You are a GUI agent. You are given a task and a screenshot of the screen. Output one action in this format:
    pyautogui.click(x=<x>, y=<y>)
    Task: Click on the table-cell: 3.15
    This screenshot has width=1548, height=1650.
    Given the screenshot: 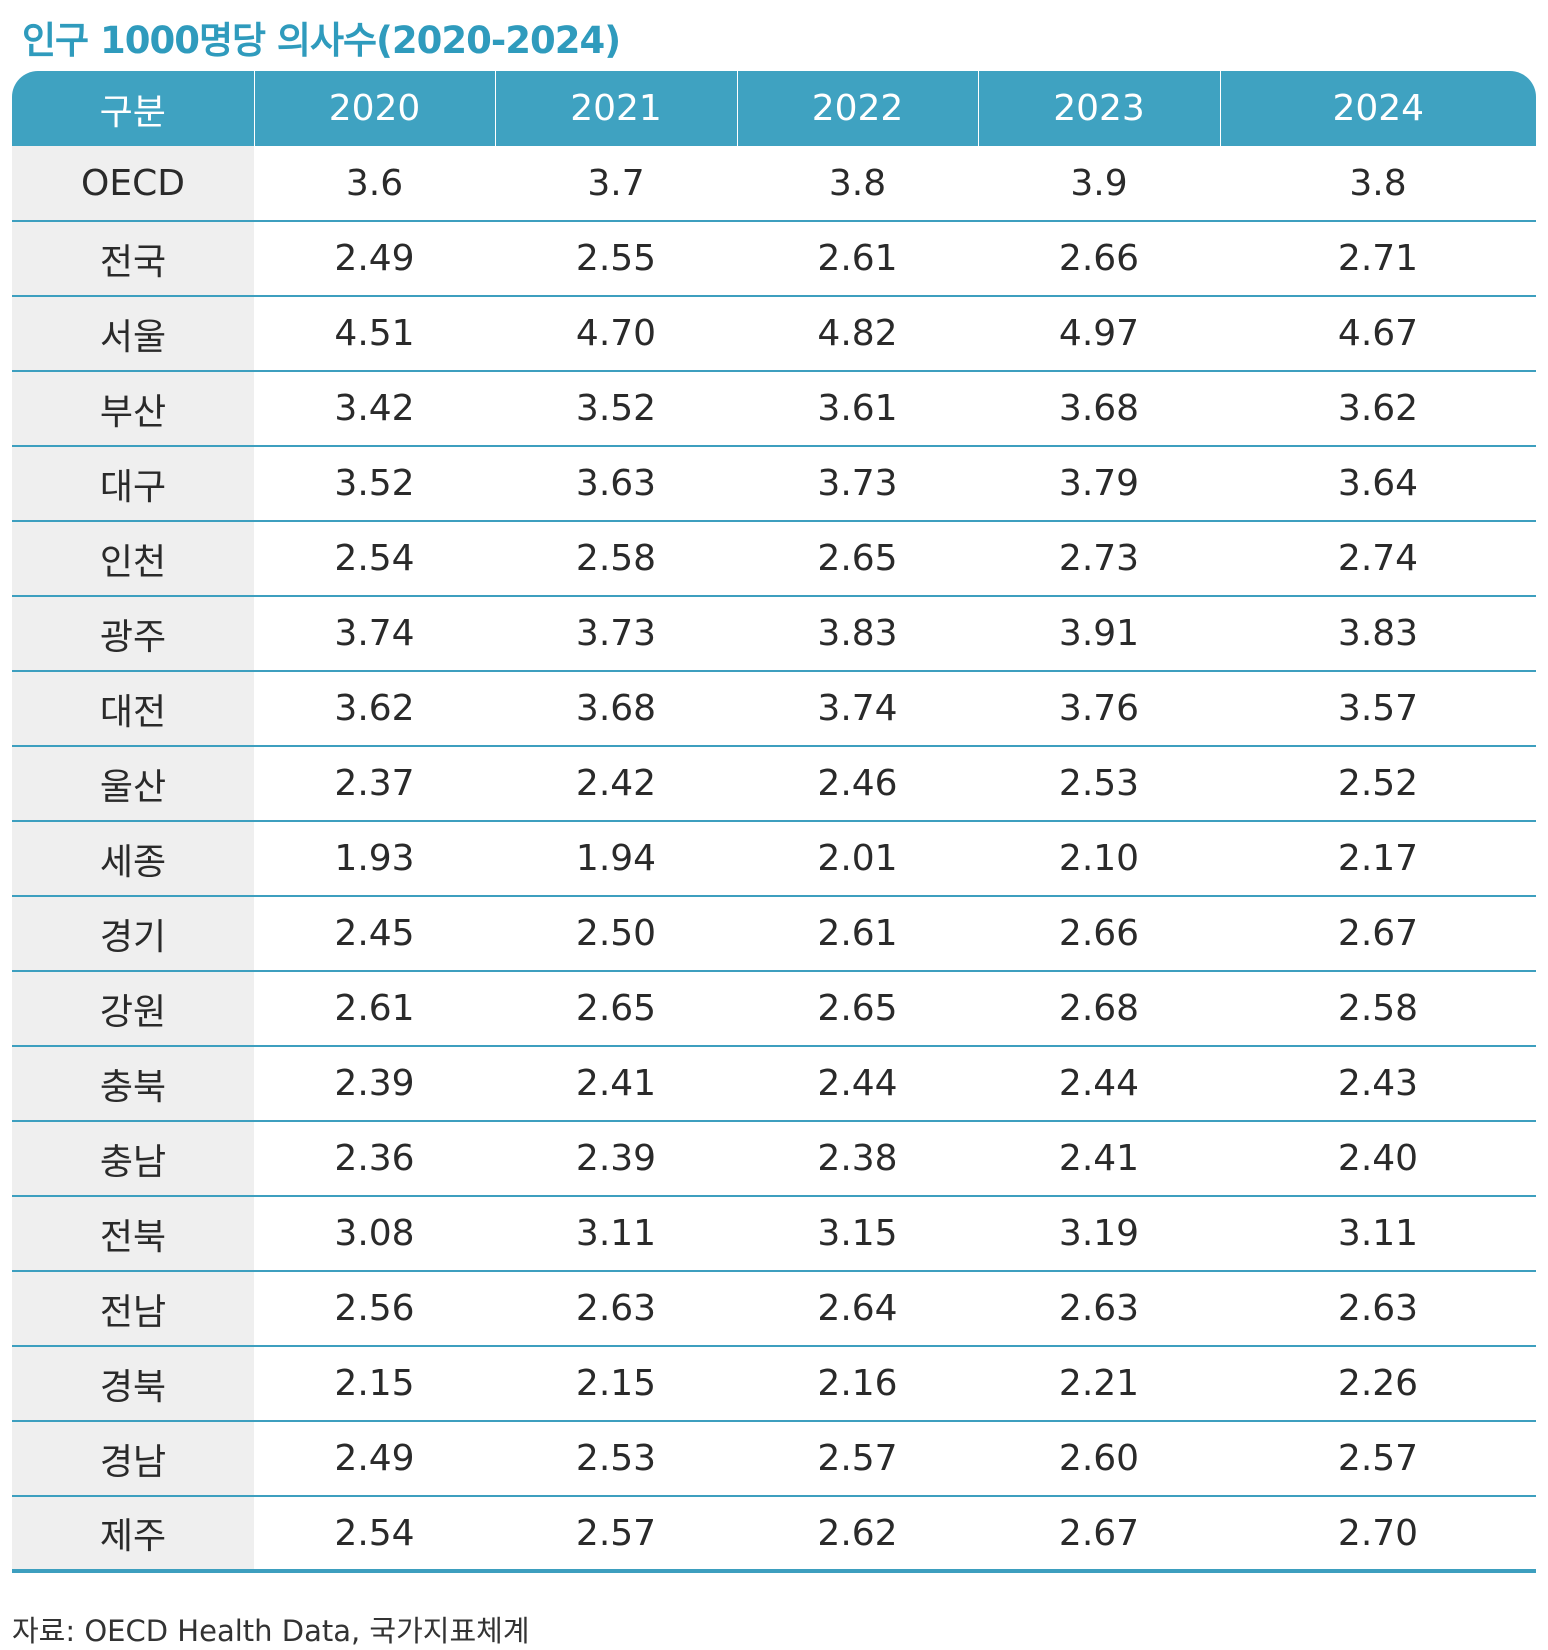 What is the action you would take?
    pyautogui.click(x=857, y=1233)
    